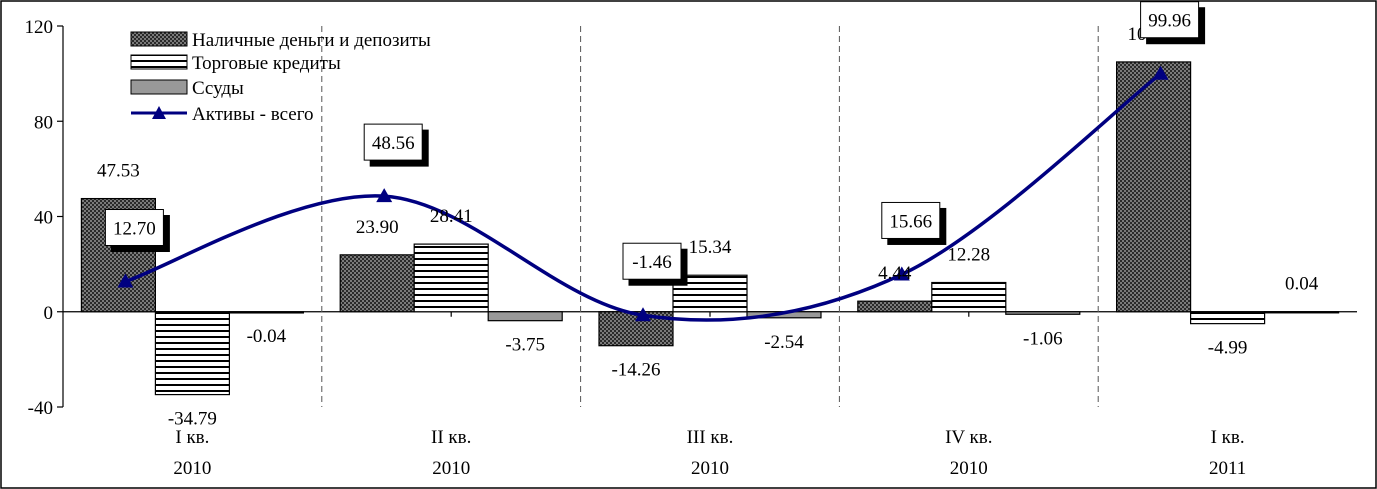 The image size is (1377, 489). I want to click on category-quarter-label: II кв., so click(451, 437).